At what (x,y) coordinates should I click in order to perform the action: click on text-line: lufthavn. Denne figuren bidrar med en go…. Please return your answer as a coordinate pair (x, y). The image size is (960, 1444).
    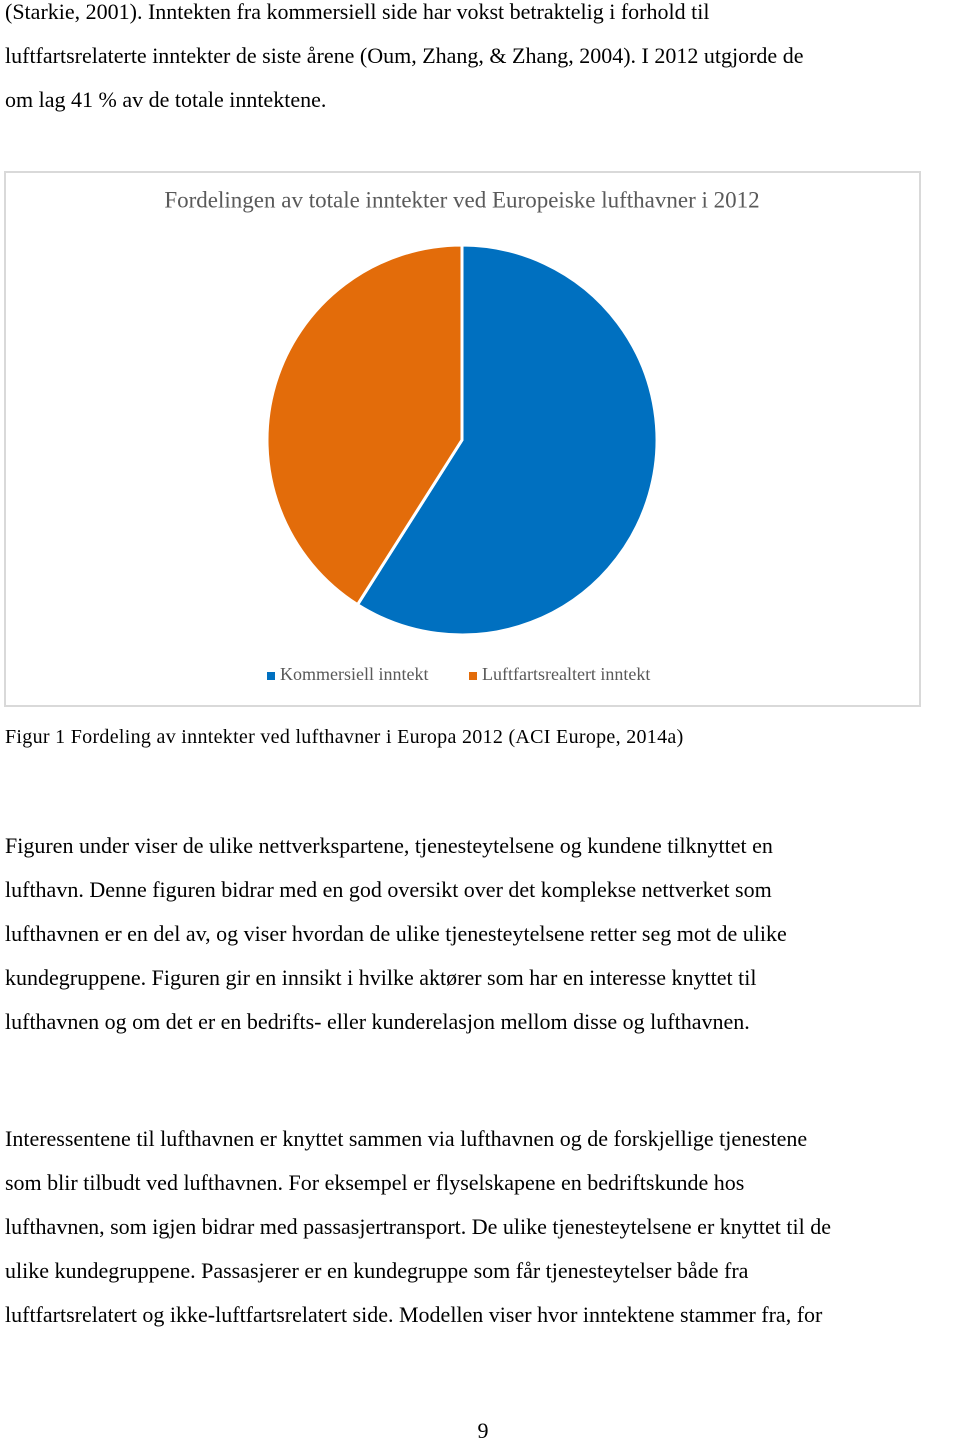
    Looking at the image, I should click on (388, 889).